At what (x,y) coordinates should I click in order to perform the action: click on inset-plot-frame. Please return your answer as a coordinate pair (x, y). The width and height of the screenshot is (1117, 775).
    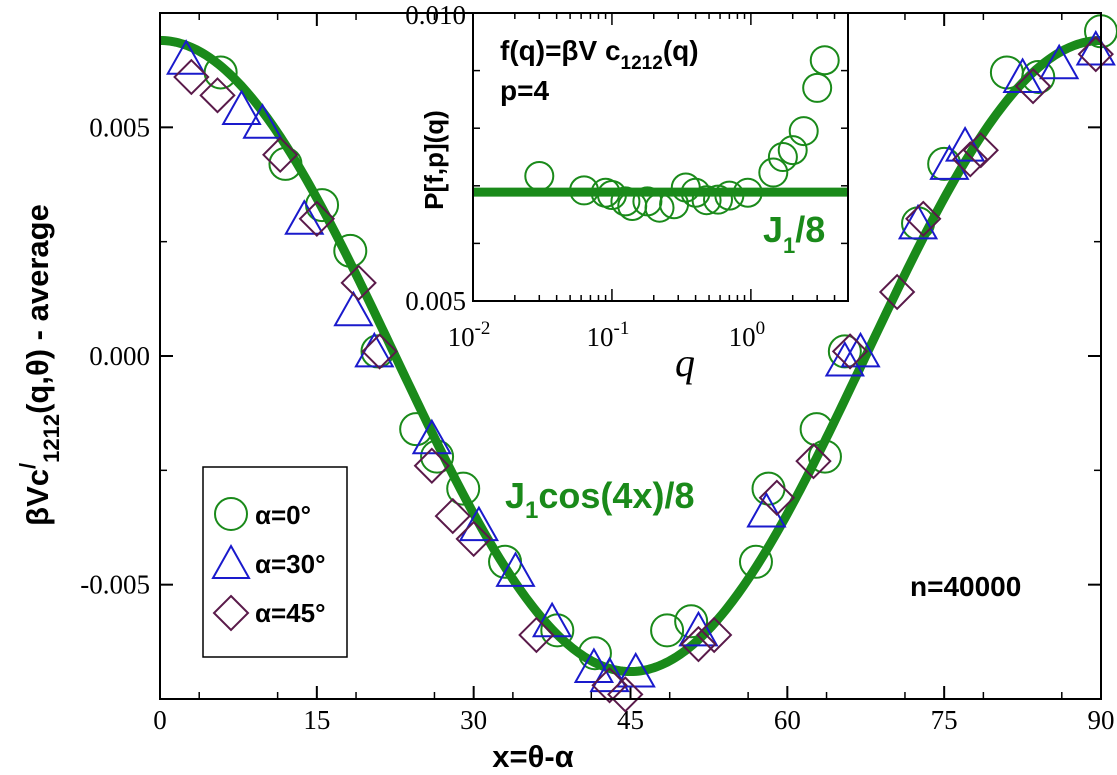
    Looking at the image, I should click on (660, 157).